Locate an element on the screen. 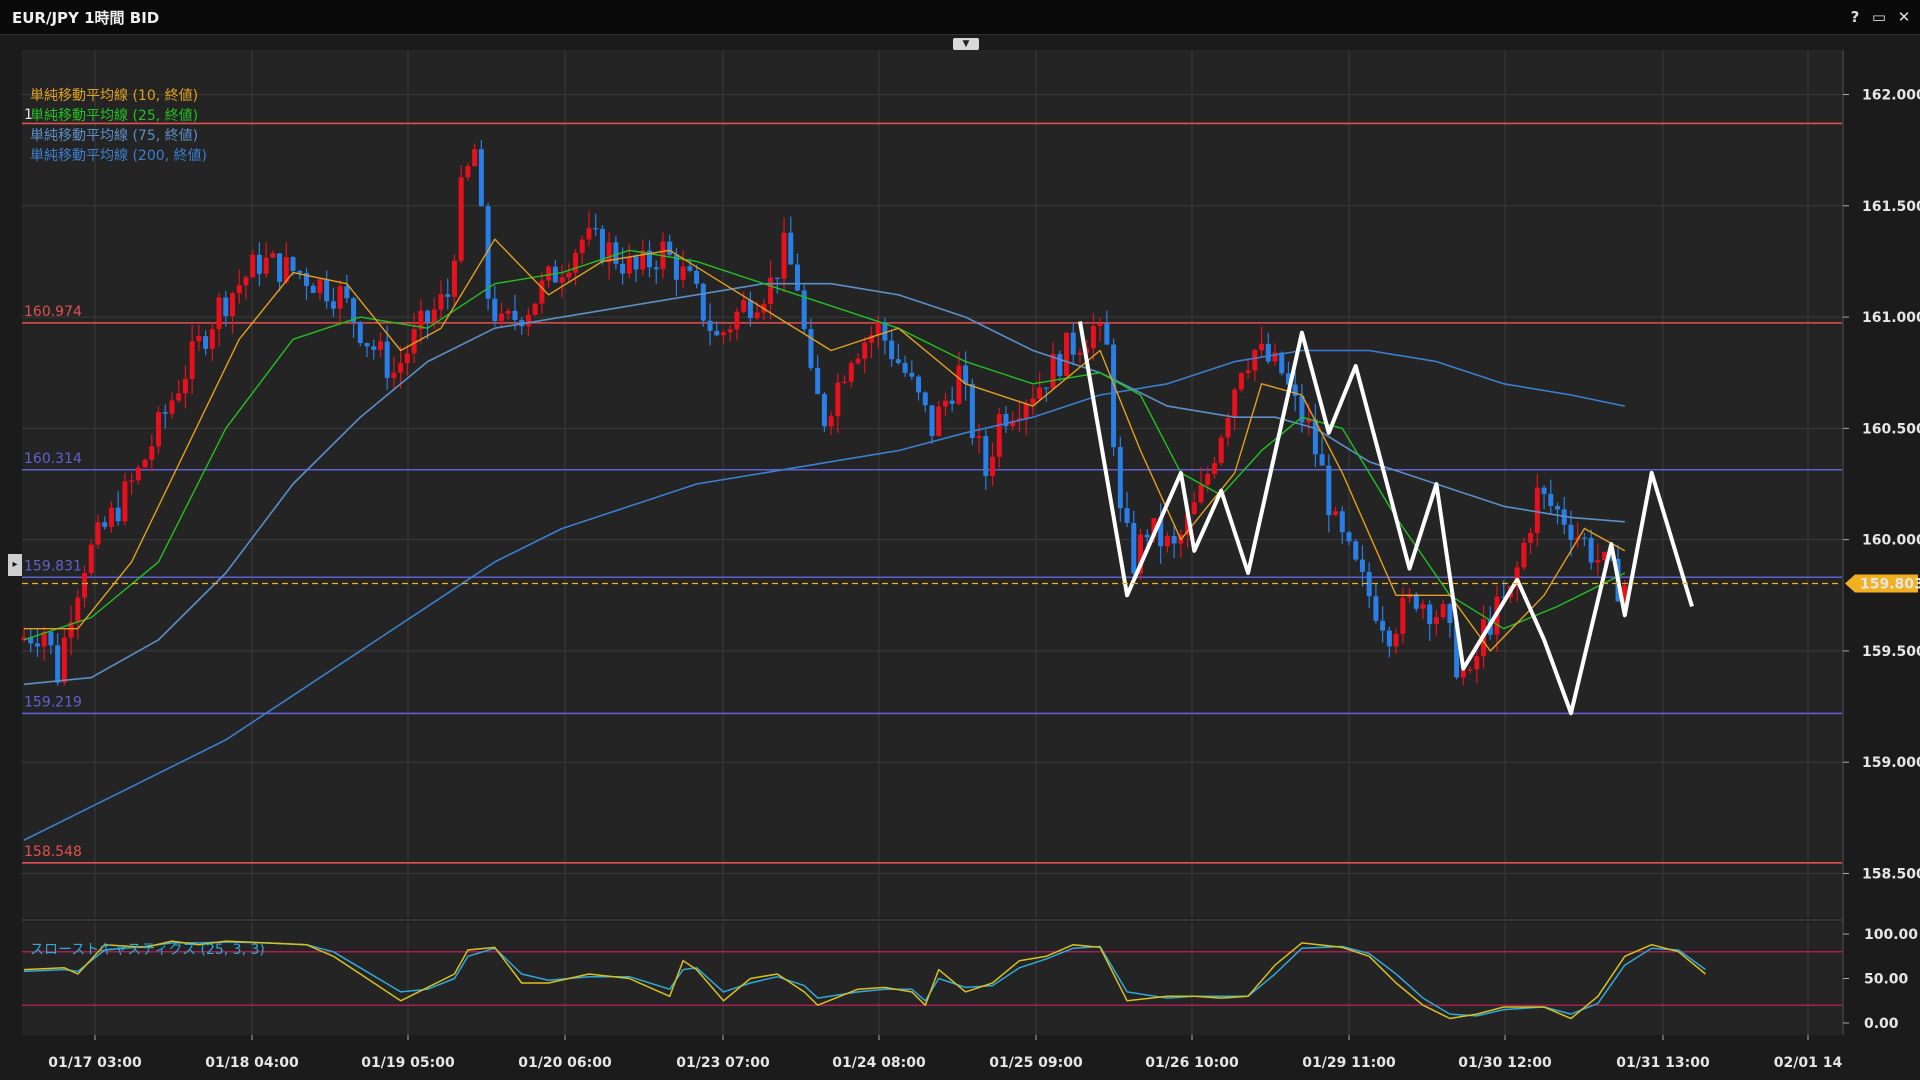  close-icon: ✕ is located at coordinates (1904, 17).